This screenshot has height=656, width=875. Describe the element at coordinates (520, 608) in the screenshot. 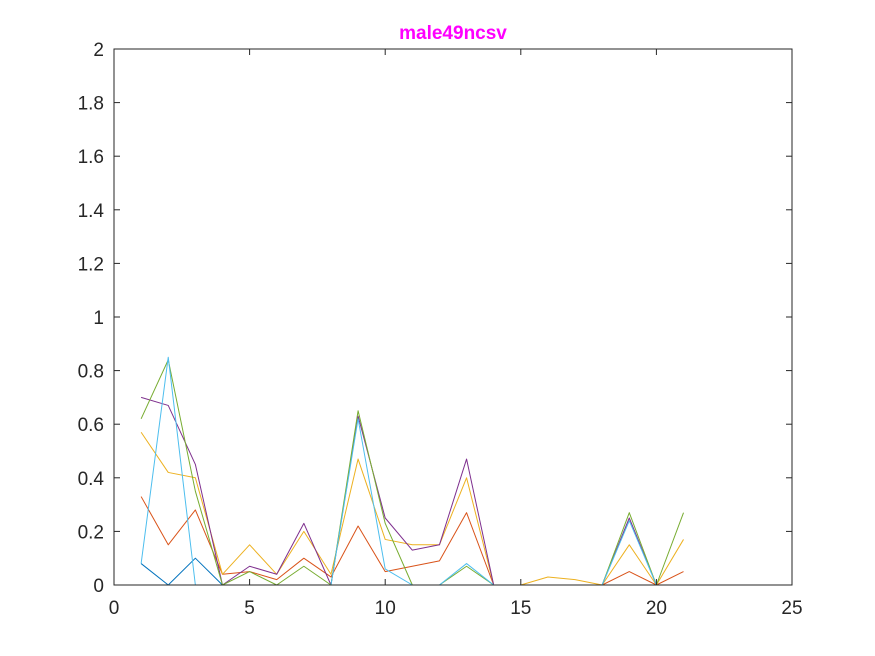

I see `x-tick-label: 15` at that location.